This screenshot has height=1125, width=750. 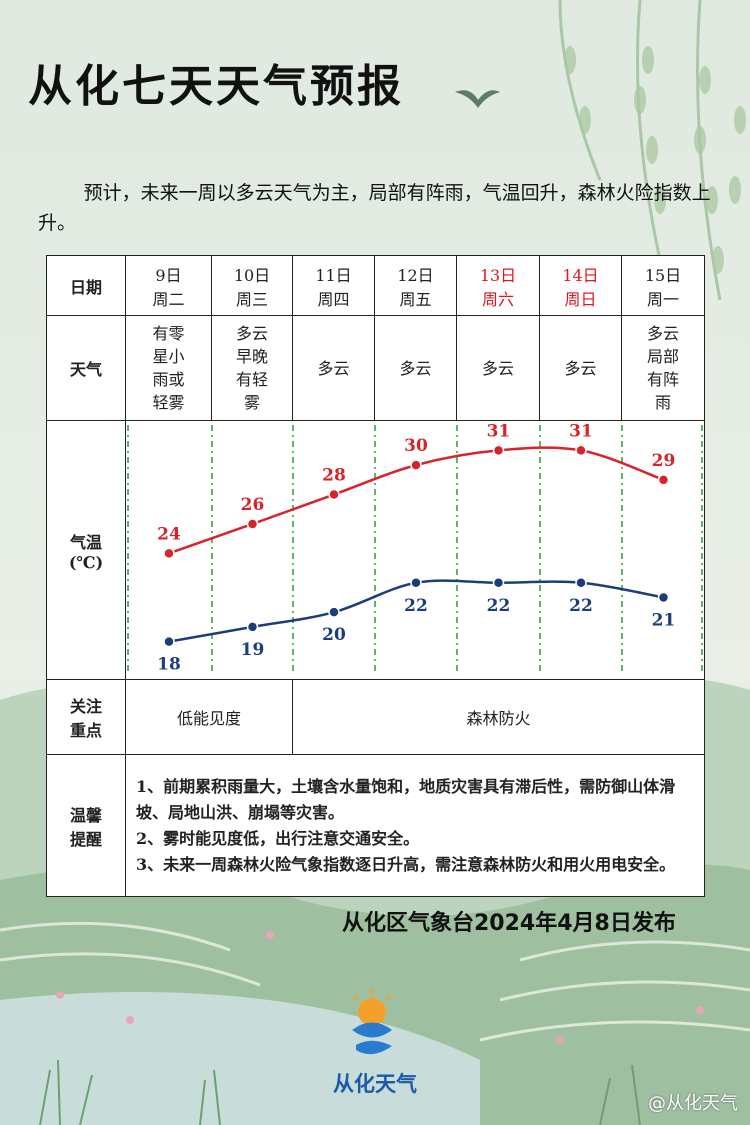 I want to click on low-temp-label: 19, so click(x=253, y=650).